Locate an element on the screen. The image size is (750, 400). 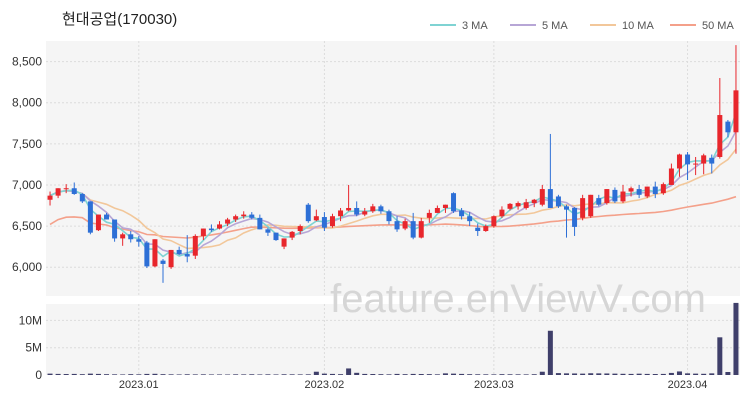
chart-title: 현대공업(170030) is located at coordinates (120, 19).